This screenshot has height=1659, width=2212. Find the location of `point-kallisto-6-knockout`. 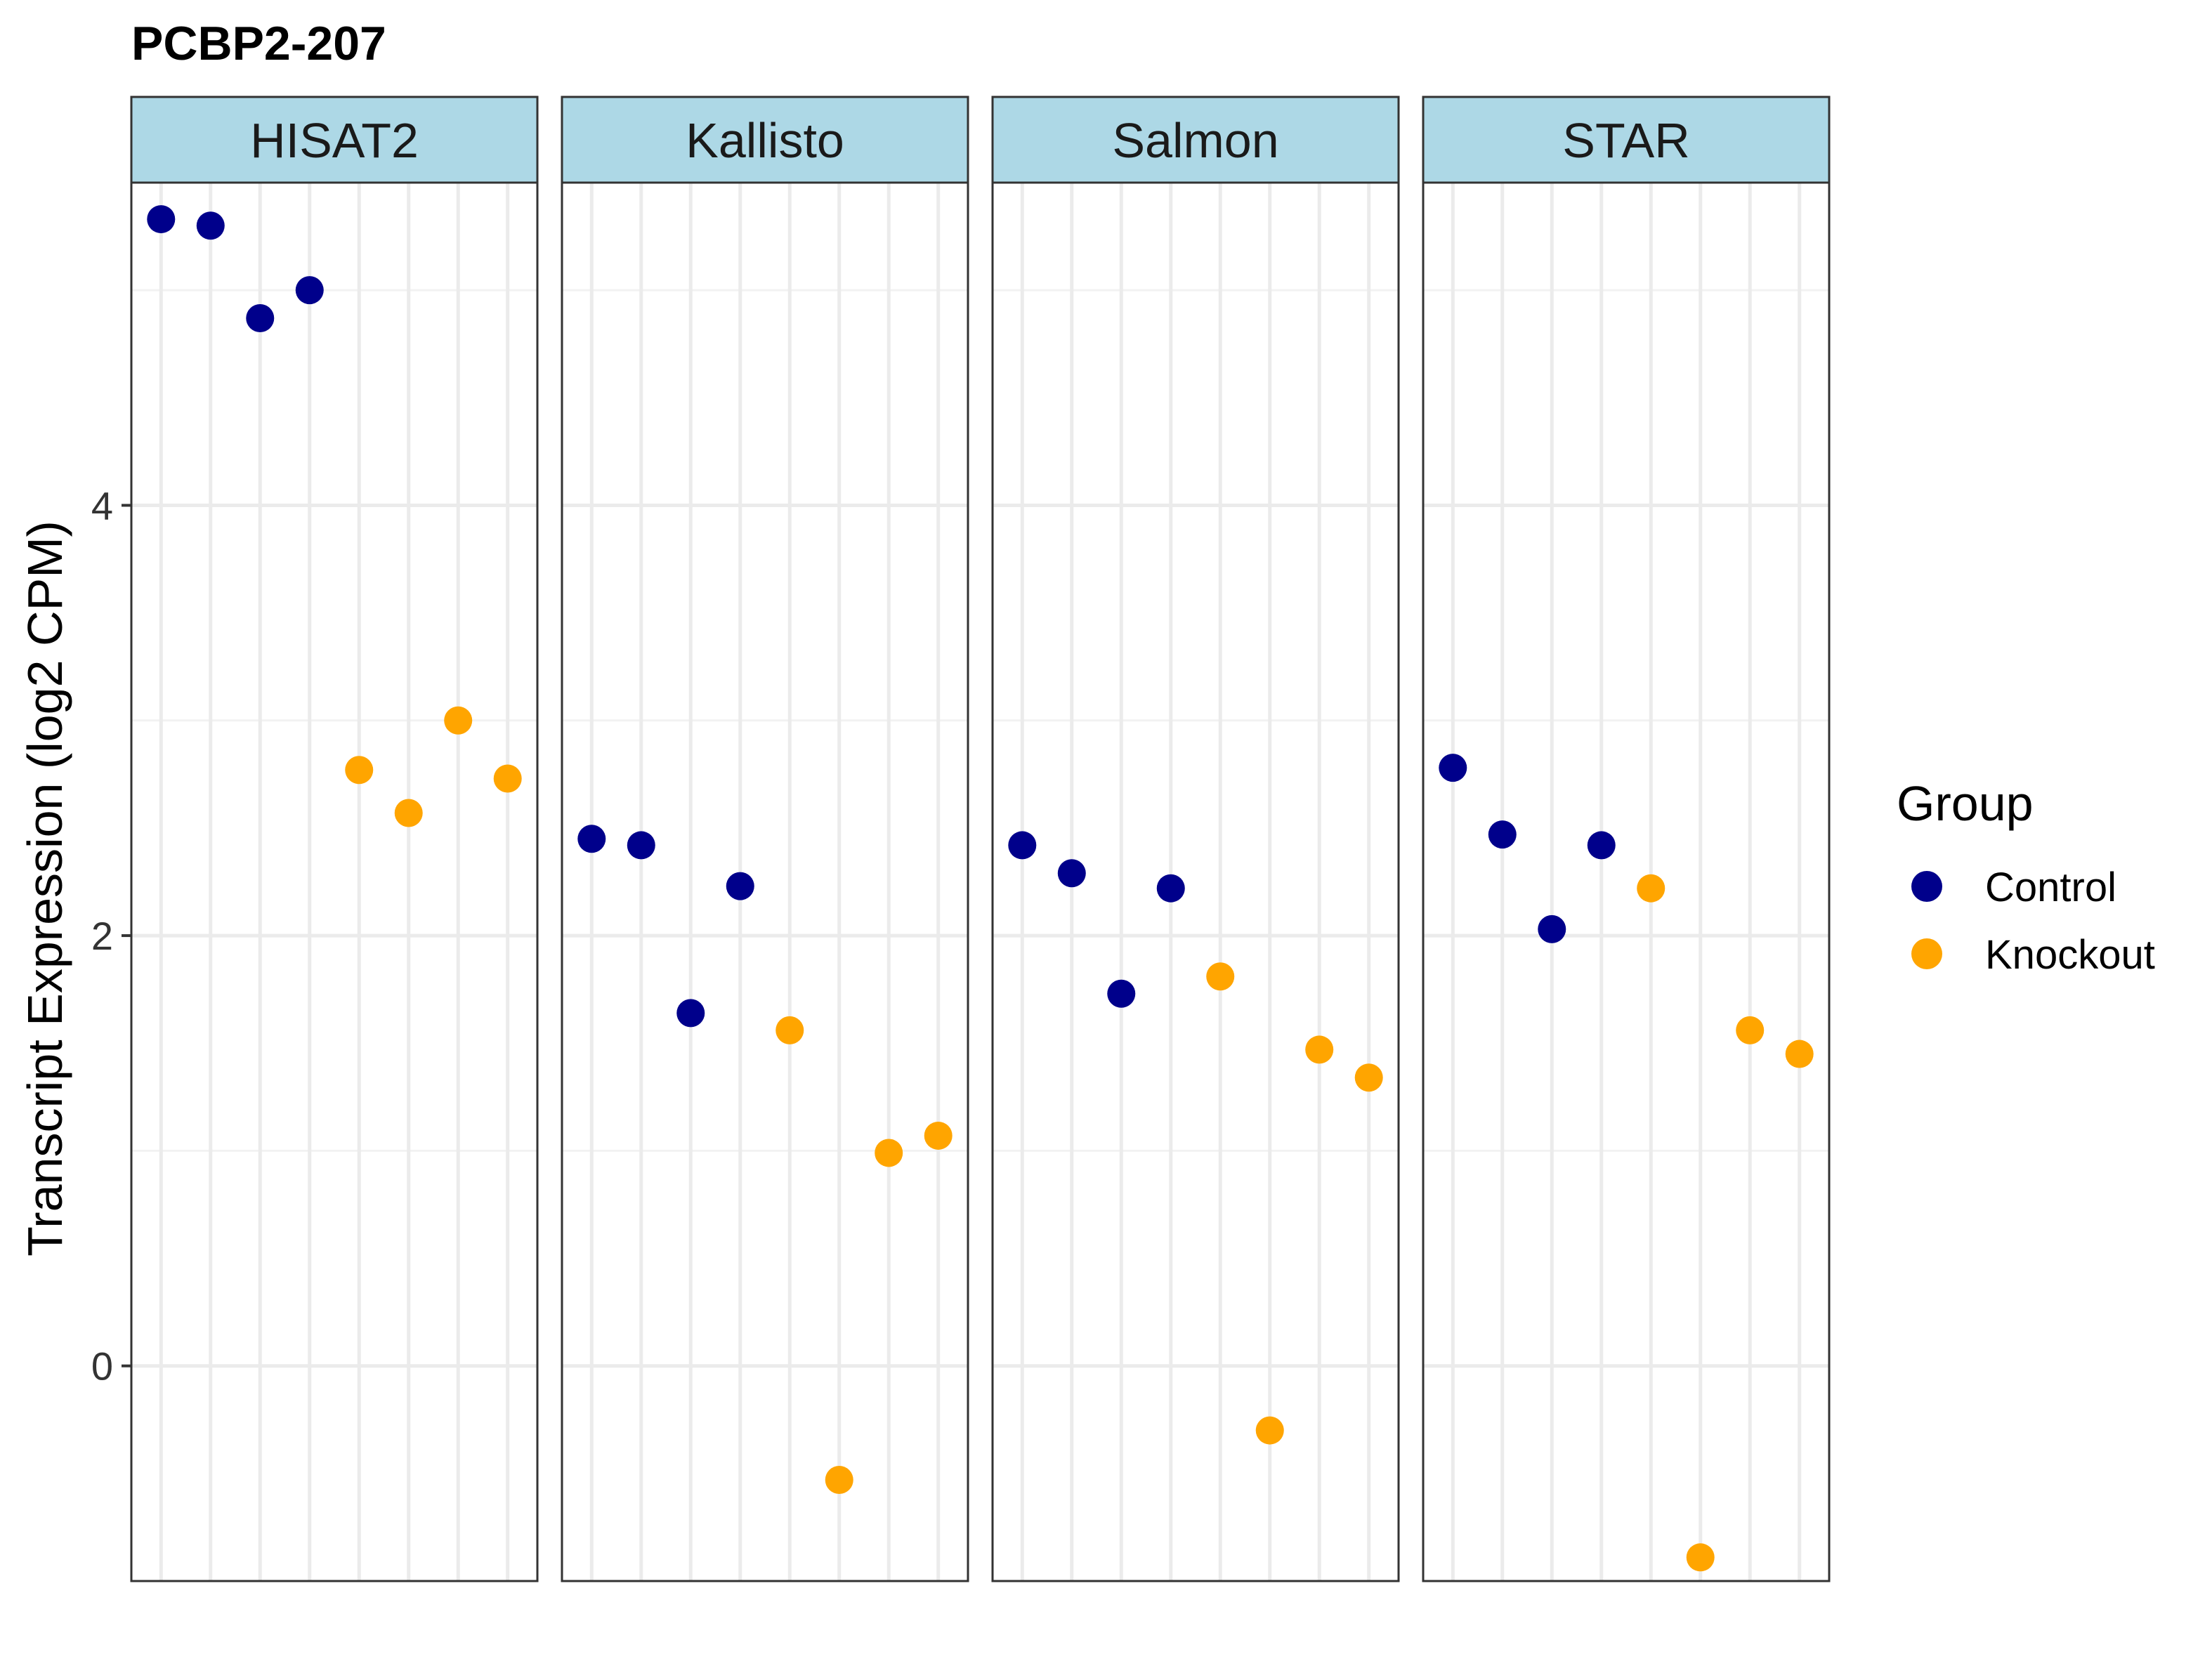

point-kallisto-6-knockout is located at coordinates (839, 1480).